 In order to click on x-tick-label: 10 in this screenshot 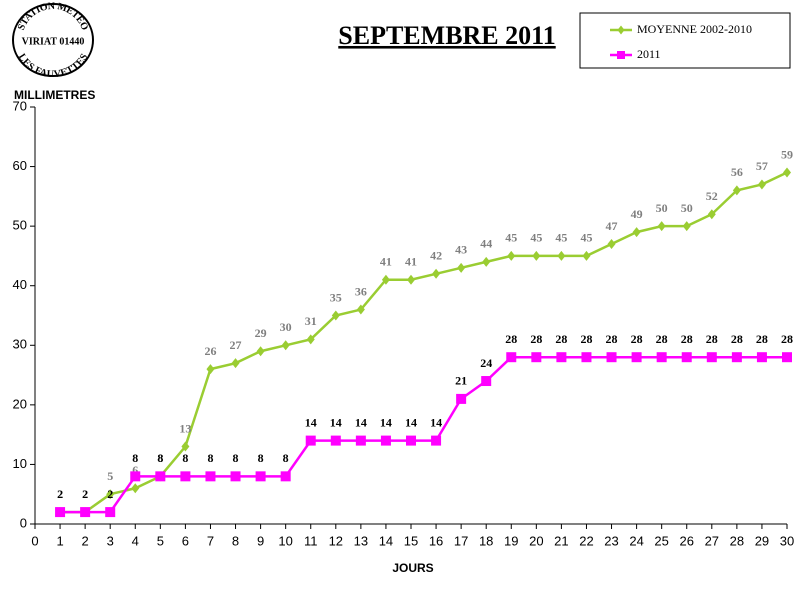, I will do `click(285, 540)`.